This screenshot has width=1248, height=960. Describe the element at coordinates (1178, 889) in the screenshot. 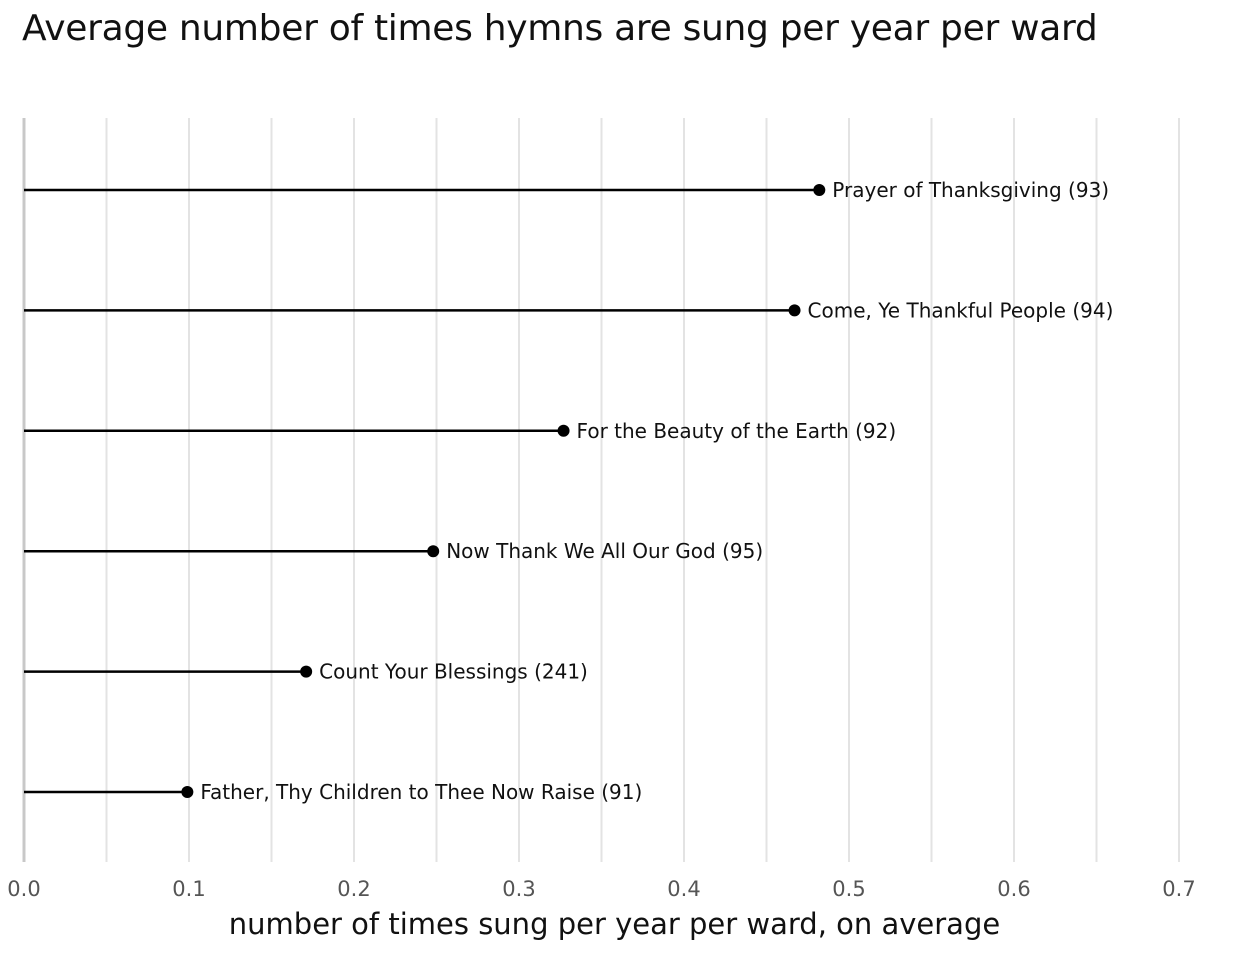

I see `x-tick-label: 0.7` at that location.